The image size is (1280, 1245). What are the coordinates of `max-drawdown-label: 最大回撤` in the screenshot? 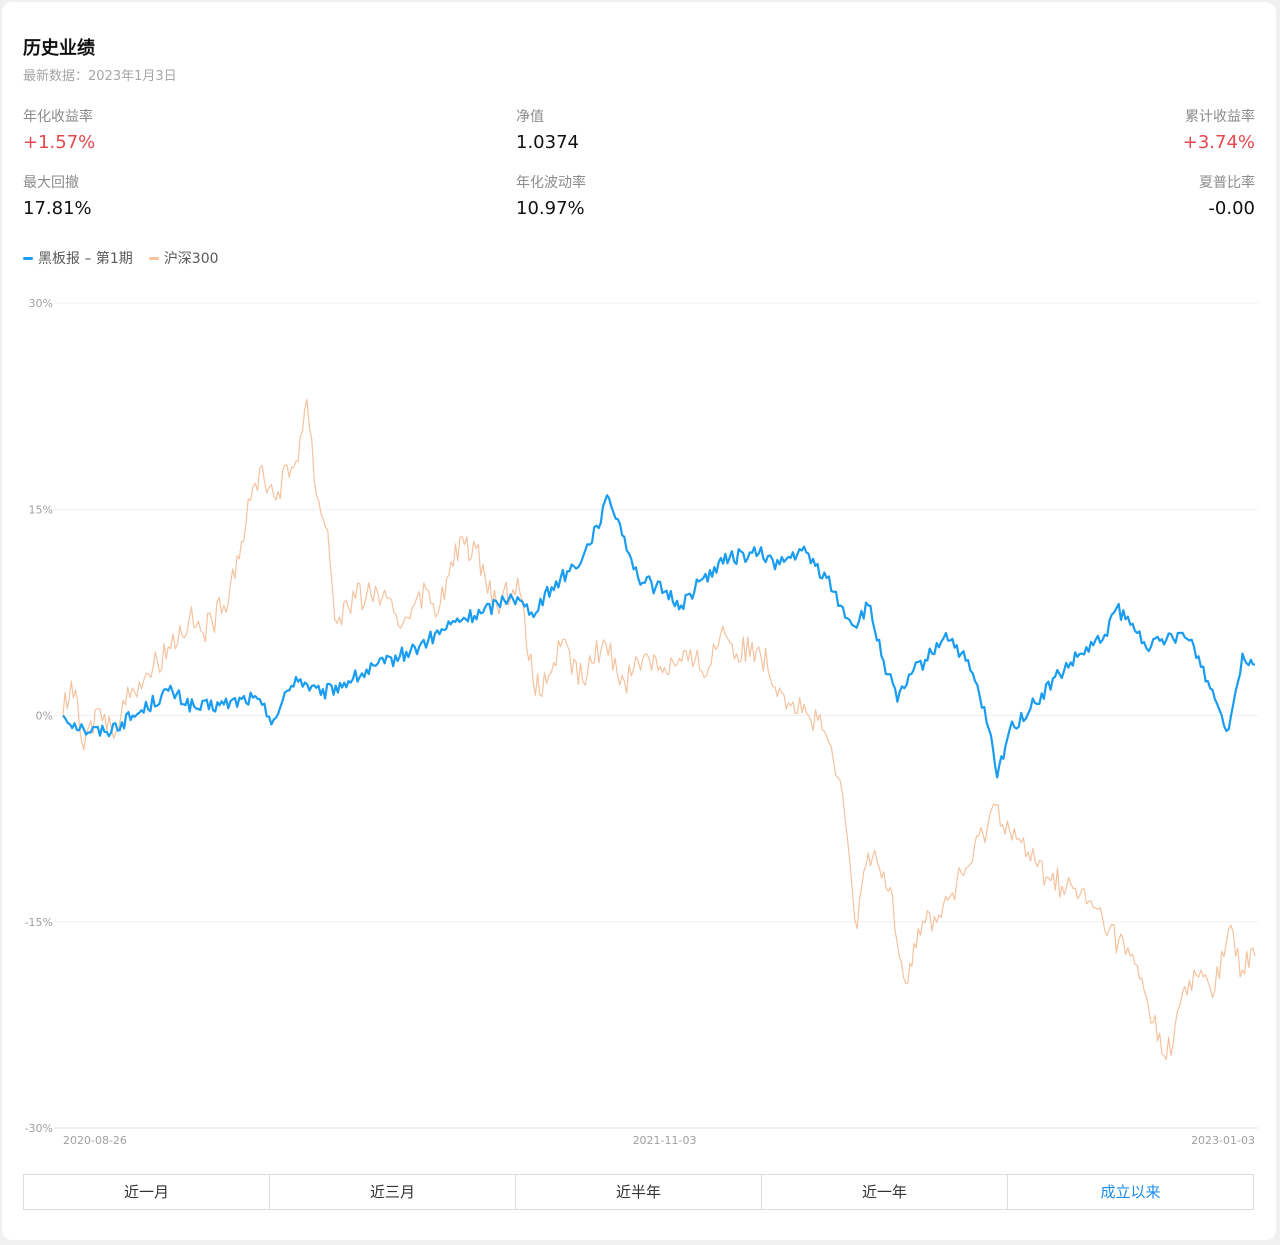 It's located at (51, 183).